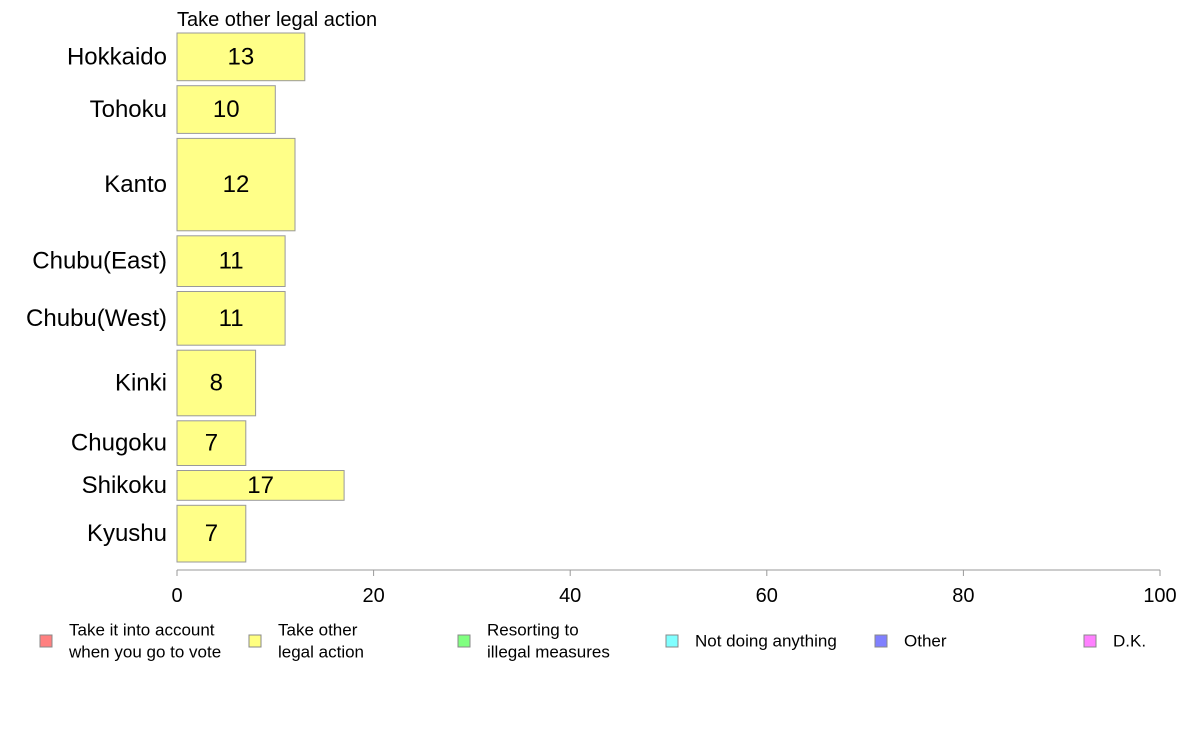  I want to click on legend-label: Take it into account, so click(142, 630).